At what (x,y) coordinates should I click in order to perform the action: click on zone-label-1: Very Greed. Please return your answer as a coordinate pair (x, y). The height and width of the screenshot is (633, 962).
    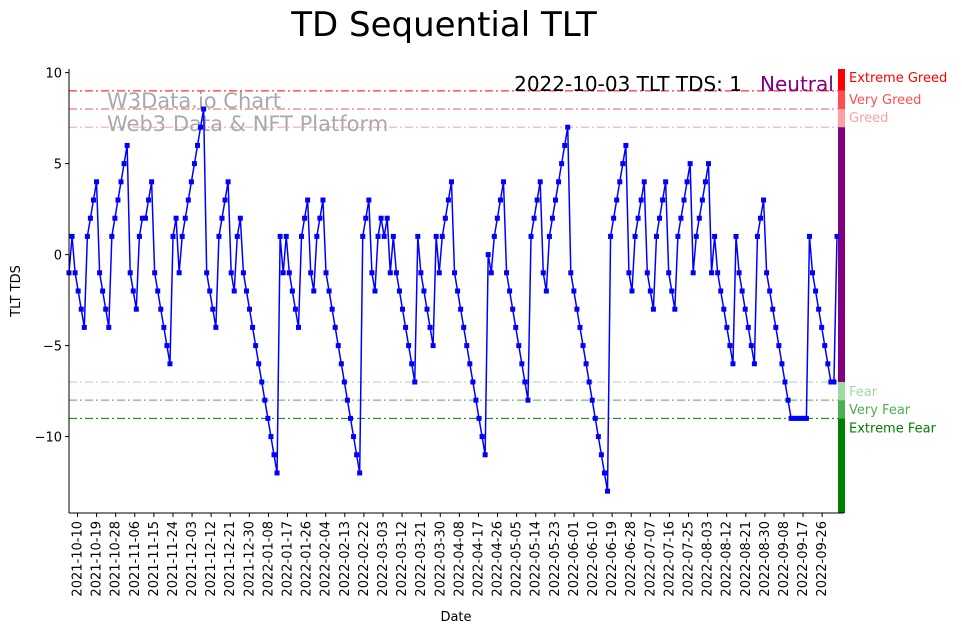
    Looking at the image, I should click on (885, 100).